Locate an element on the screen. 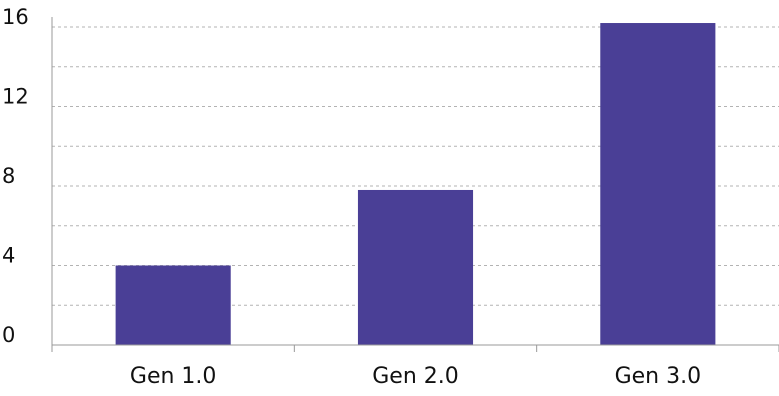 Image resolution: width=779 pixels, height=396 pixels. y-tick-label: 4 is located at coordinates (8, 256).